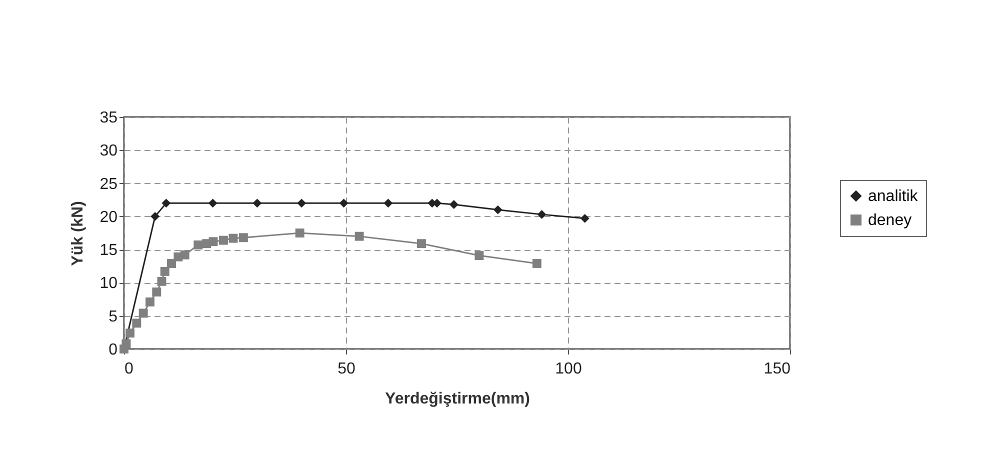  Describe the element at coordinates (109, 251) in the screenshot. I see `y-tick-label: 15` at that location.